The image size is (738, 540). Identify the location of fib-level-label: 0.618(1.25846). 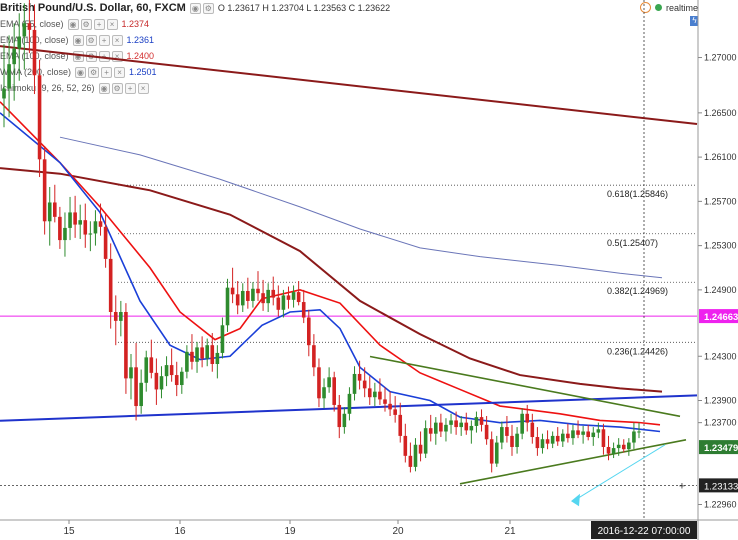
(637, 194).